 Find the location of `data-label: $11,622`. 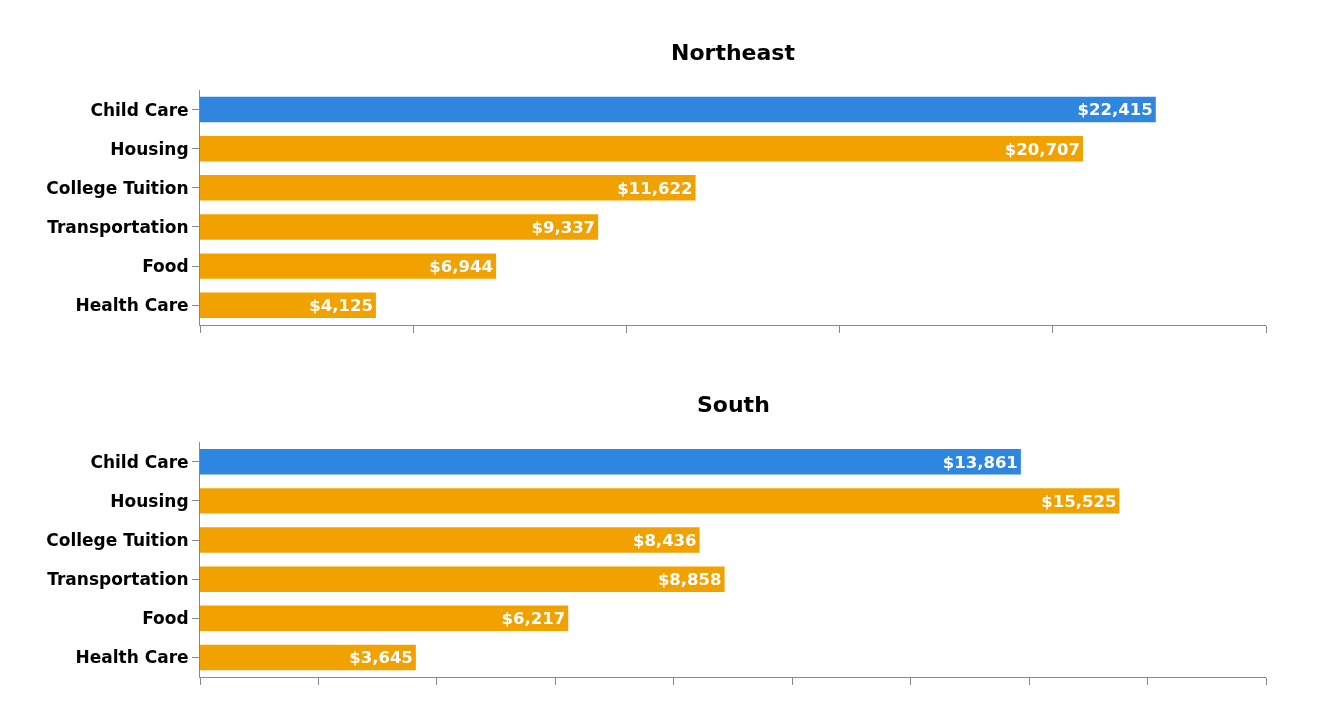

data-label: $11,622 is located at coordinates (655, 188).